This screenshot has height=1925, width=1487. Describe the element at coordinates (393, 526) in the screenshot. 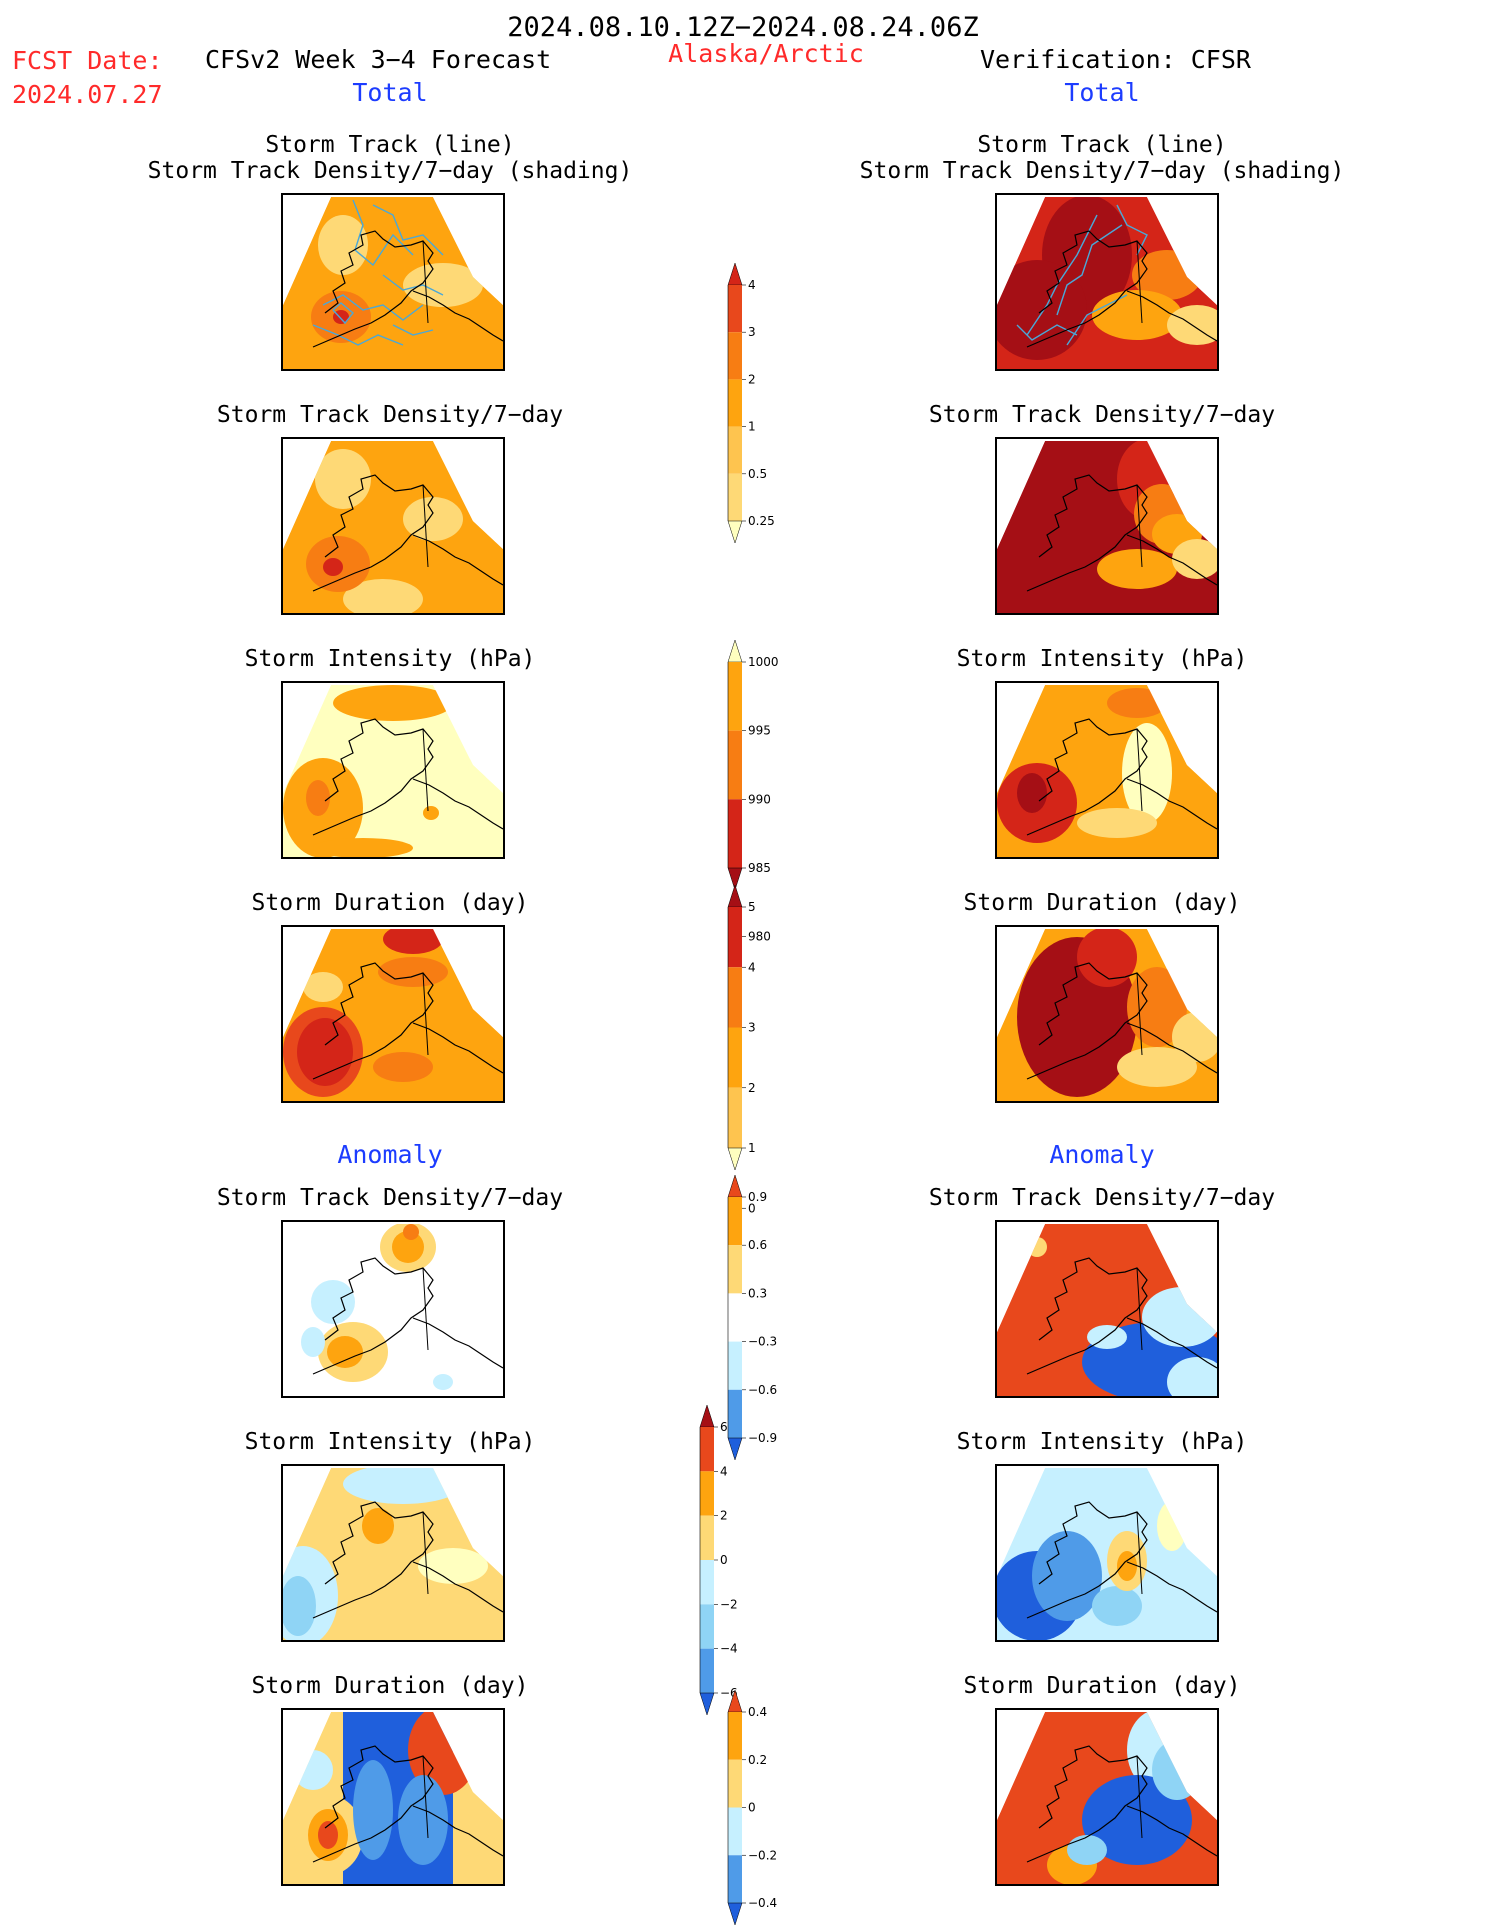

I see `map-left-density` at that location.